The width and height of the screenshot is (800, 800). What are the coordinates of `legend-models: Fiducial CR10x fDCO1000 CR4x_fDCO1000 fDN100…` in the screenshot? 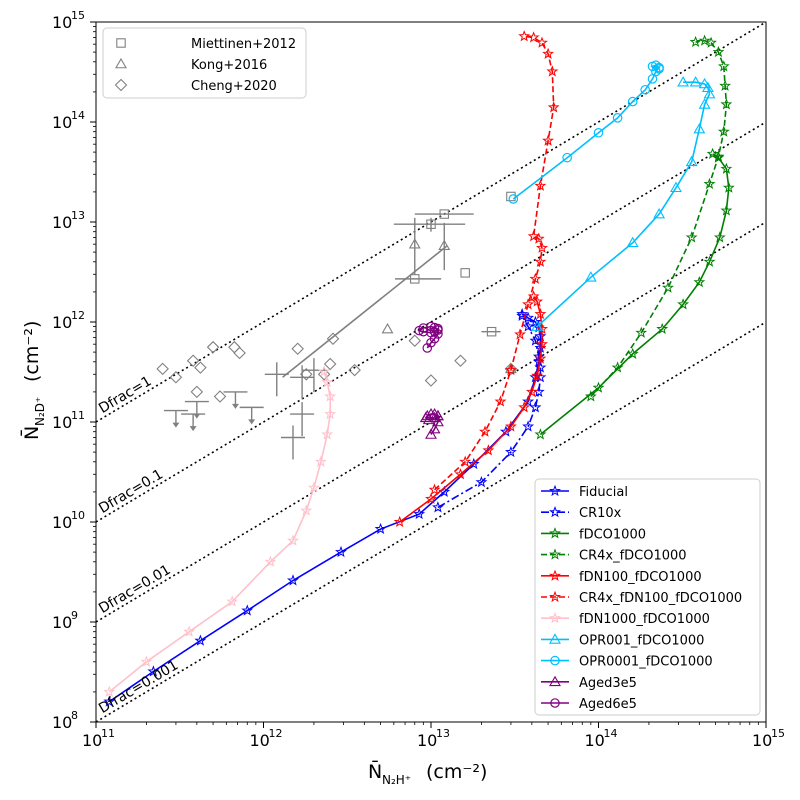 It's located at (647, 597).